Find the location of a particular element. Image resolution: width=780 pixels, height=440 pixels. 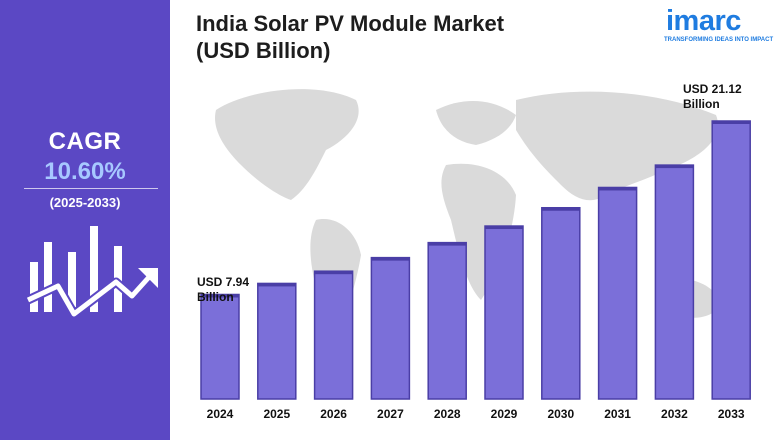

x-tick-label-2028: 2028 is located at coordinates (447, 414).